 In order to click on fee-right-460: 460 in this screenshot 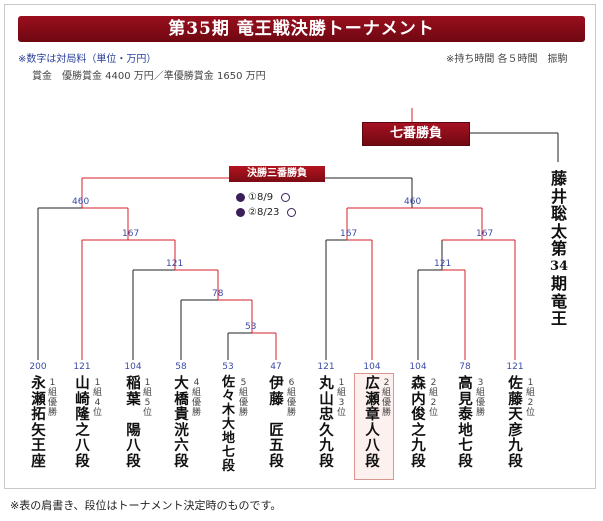, I will do `click(412, 202)`.